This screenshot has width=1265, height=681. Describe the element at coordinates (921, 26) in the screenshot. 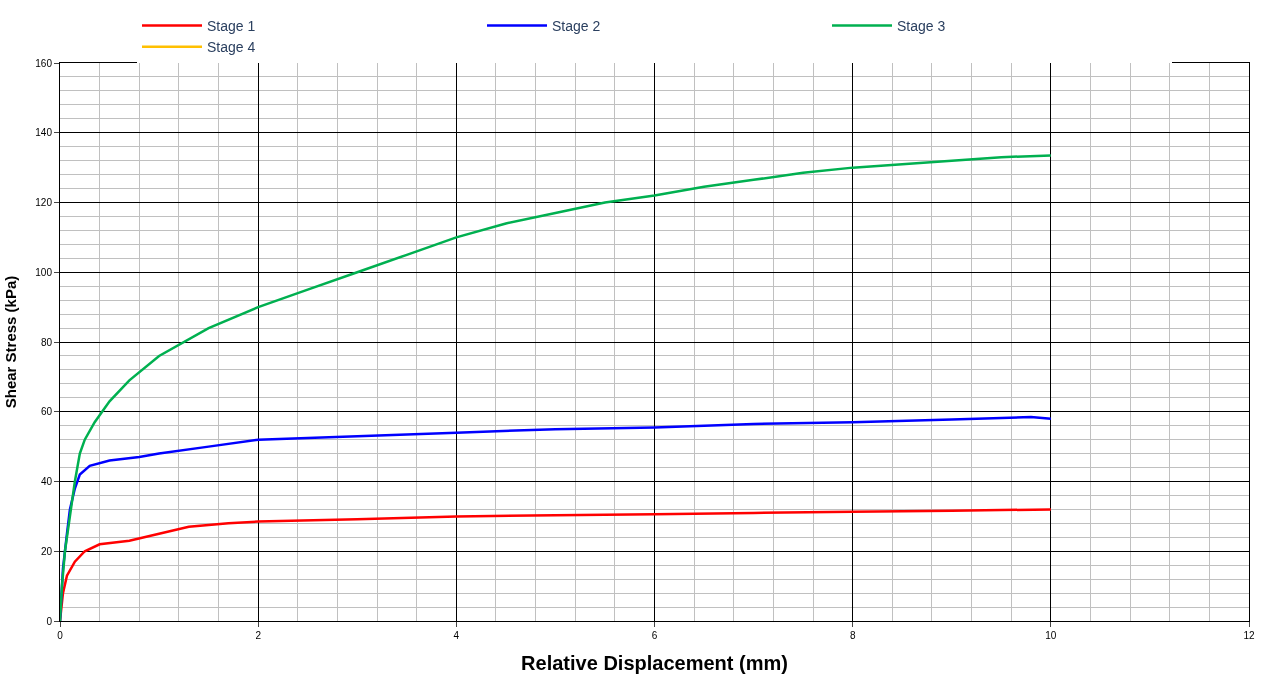

I see `legend-label: Stage 3` at that location.